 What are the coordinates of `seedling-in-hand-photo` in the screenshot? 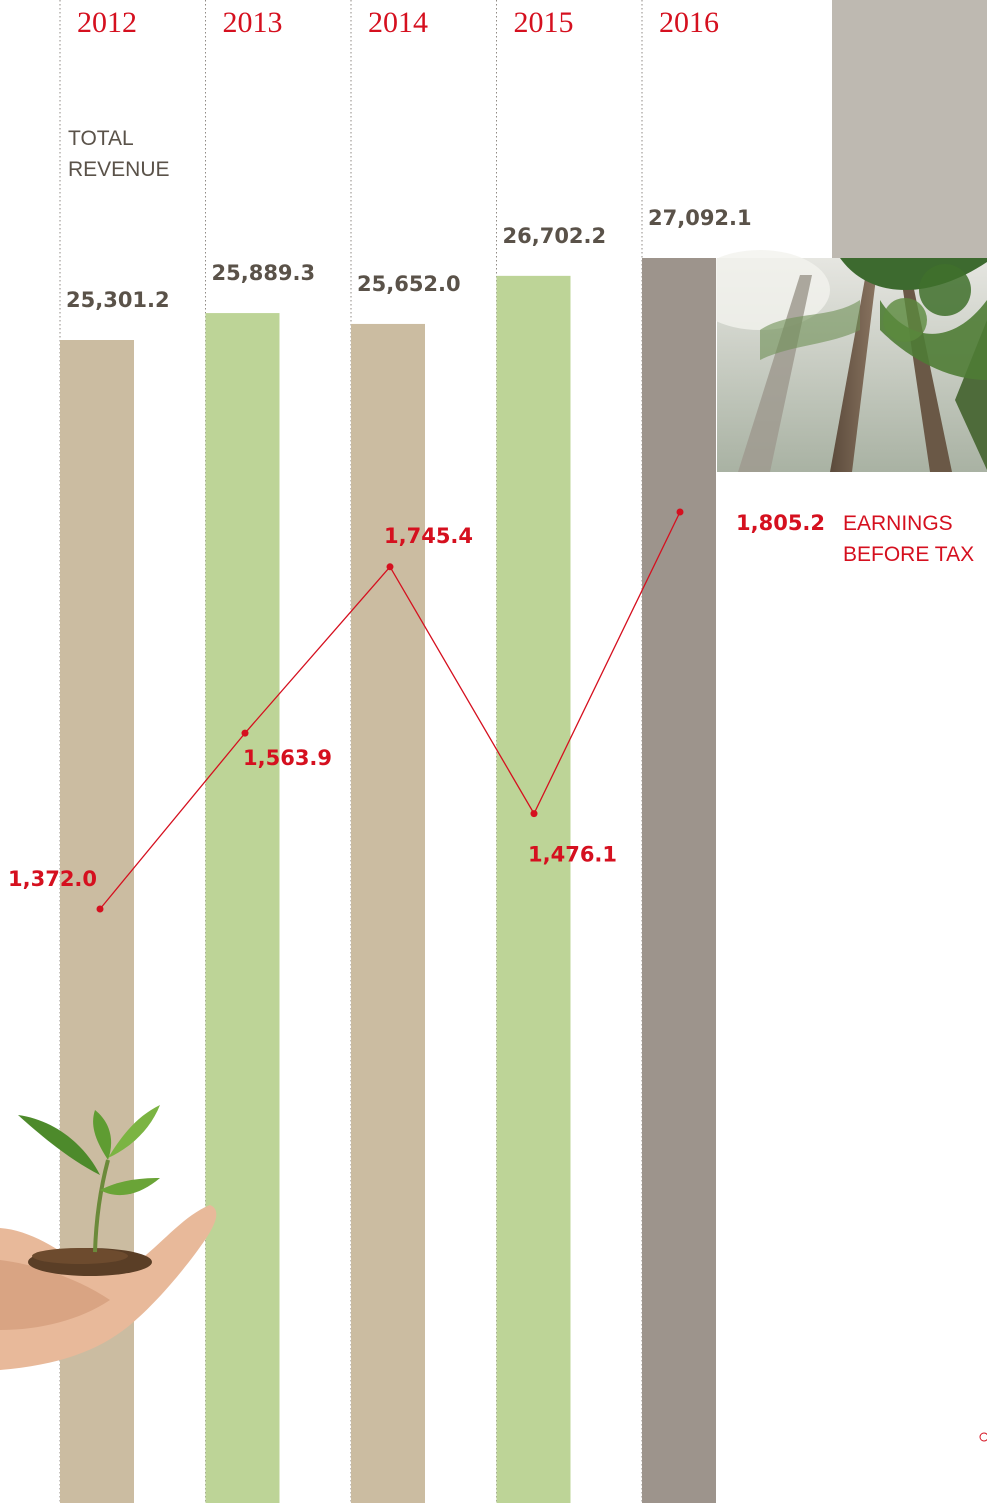 It's located at (108, 1237).